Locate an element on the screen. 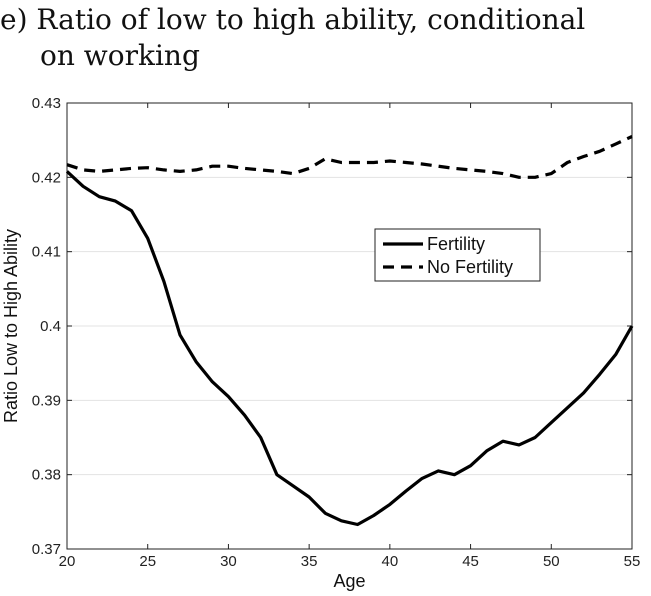  x-tick-label: 35 is located at coordinates (309, 561).